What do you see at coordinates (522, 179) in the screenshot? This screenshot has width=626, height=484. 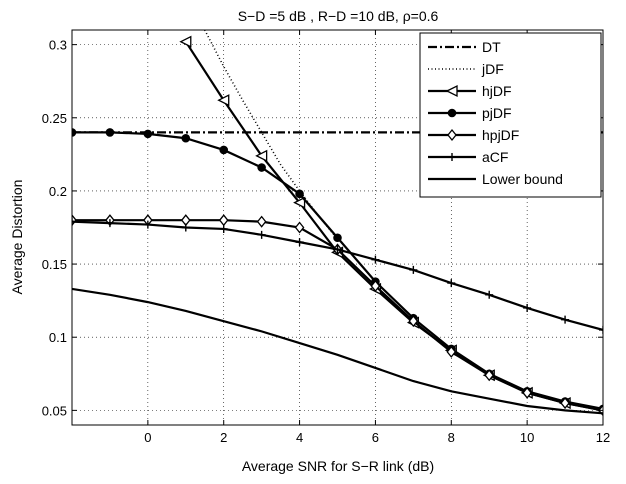 I see `legend-label-lower-bound: Lower bound` at bounding box center [522, 179].